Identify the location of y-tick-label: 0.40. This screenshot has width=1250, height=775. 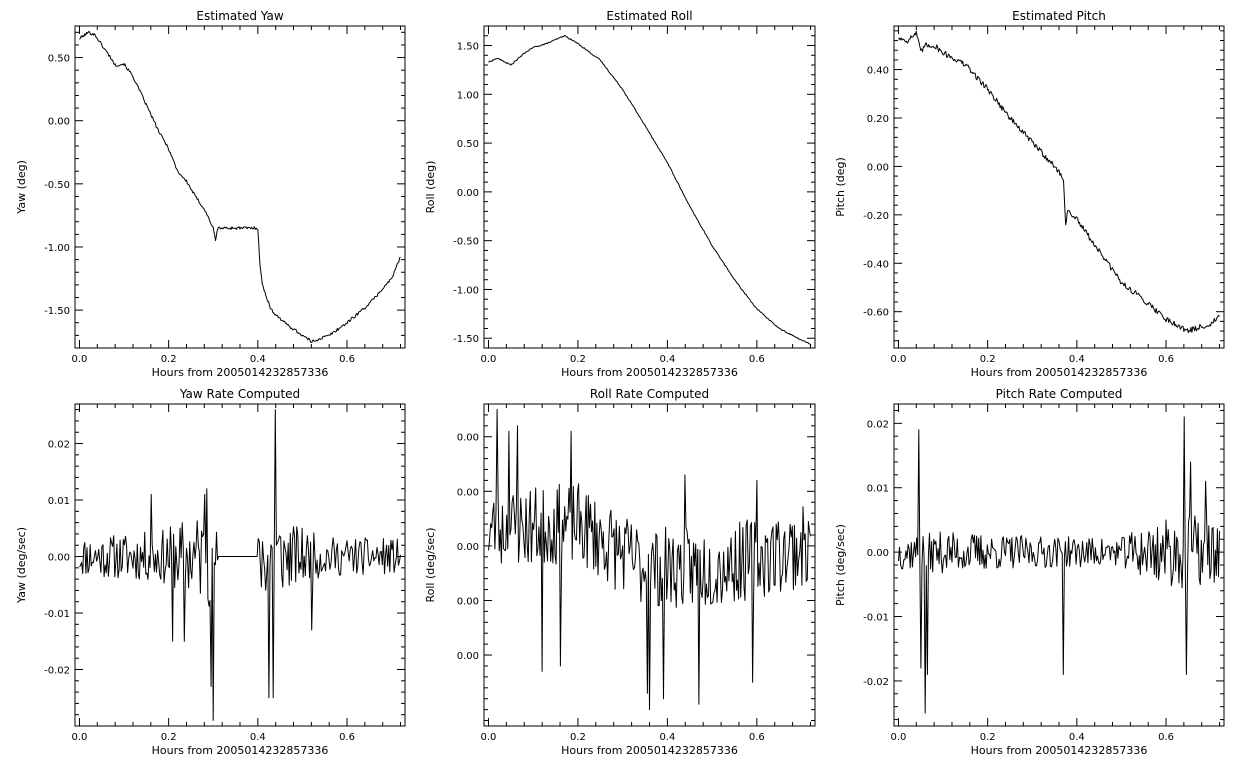
(878, 71).